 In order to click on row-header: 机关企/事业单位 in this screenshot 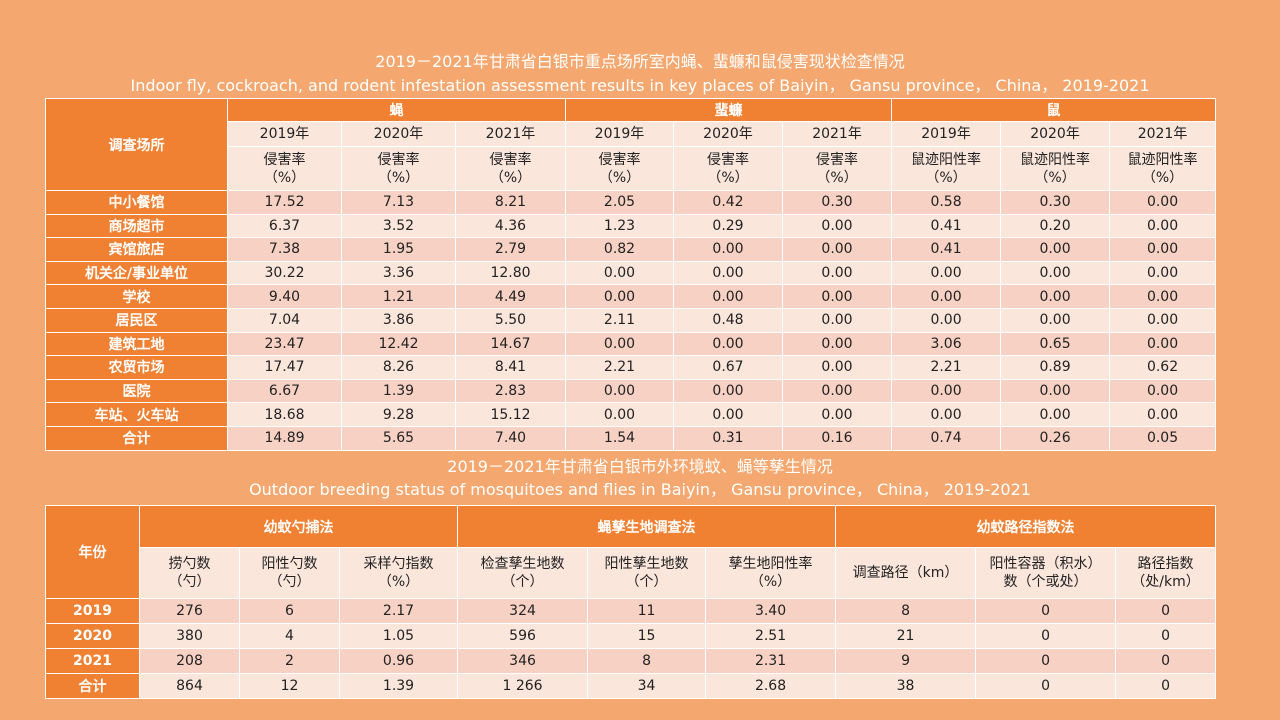, I will do `click(136, 273)`.